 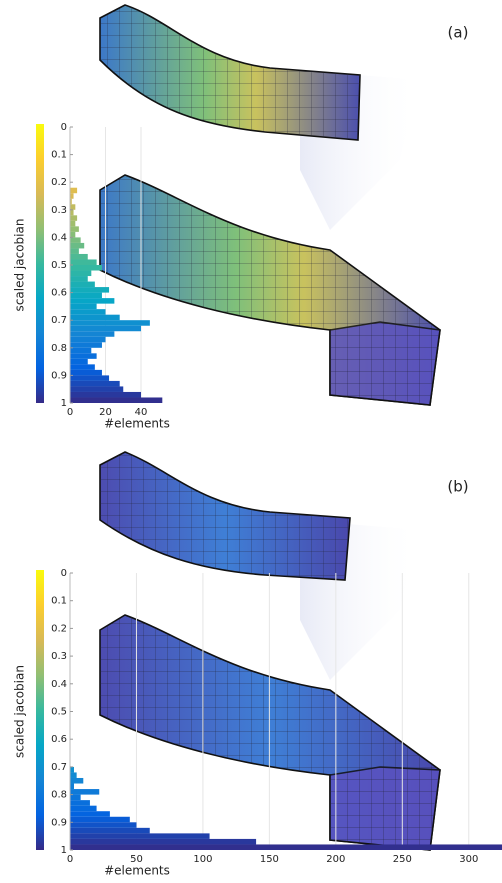 I want to click on x-tick-label: 100, so click(x=202, y=859).